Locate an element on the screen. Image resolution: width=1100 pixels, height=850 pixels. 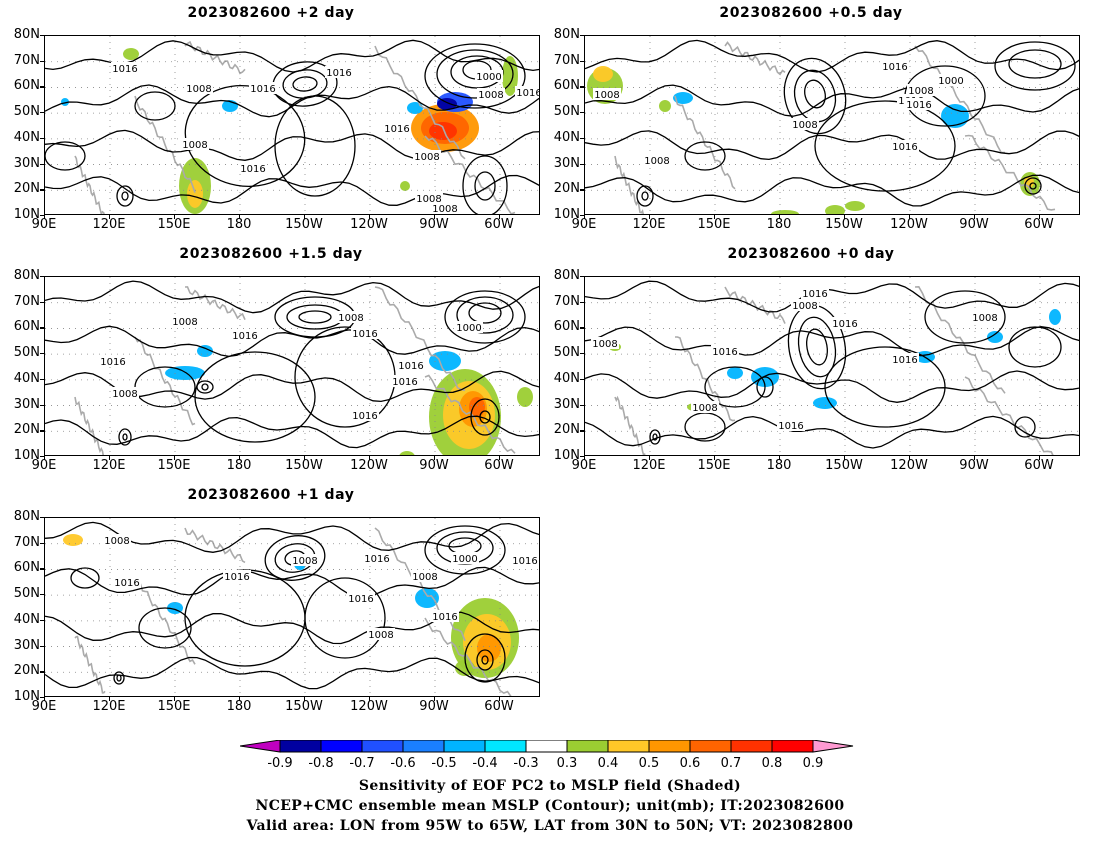
map-canvas: 100810081016100810161008100010161016 is located at coordinates (832, 125).